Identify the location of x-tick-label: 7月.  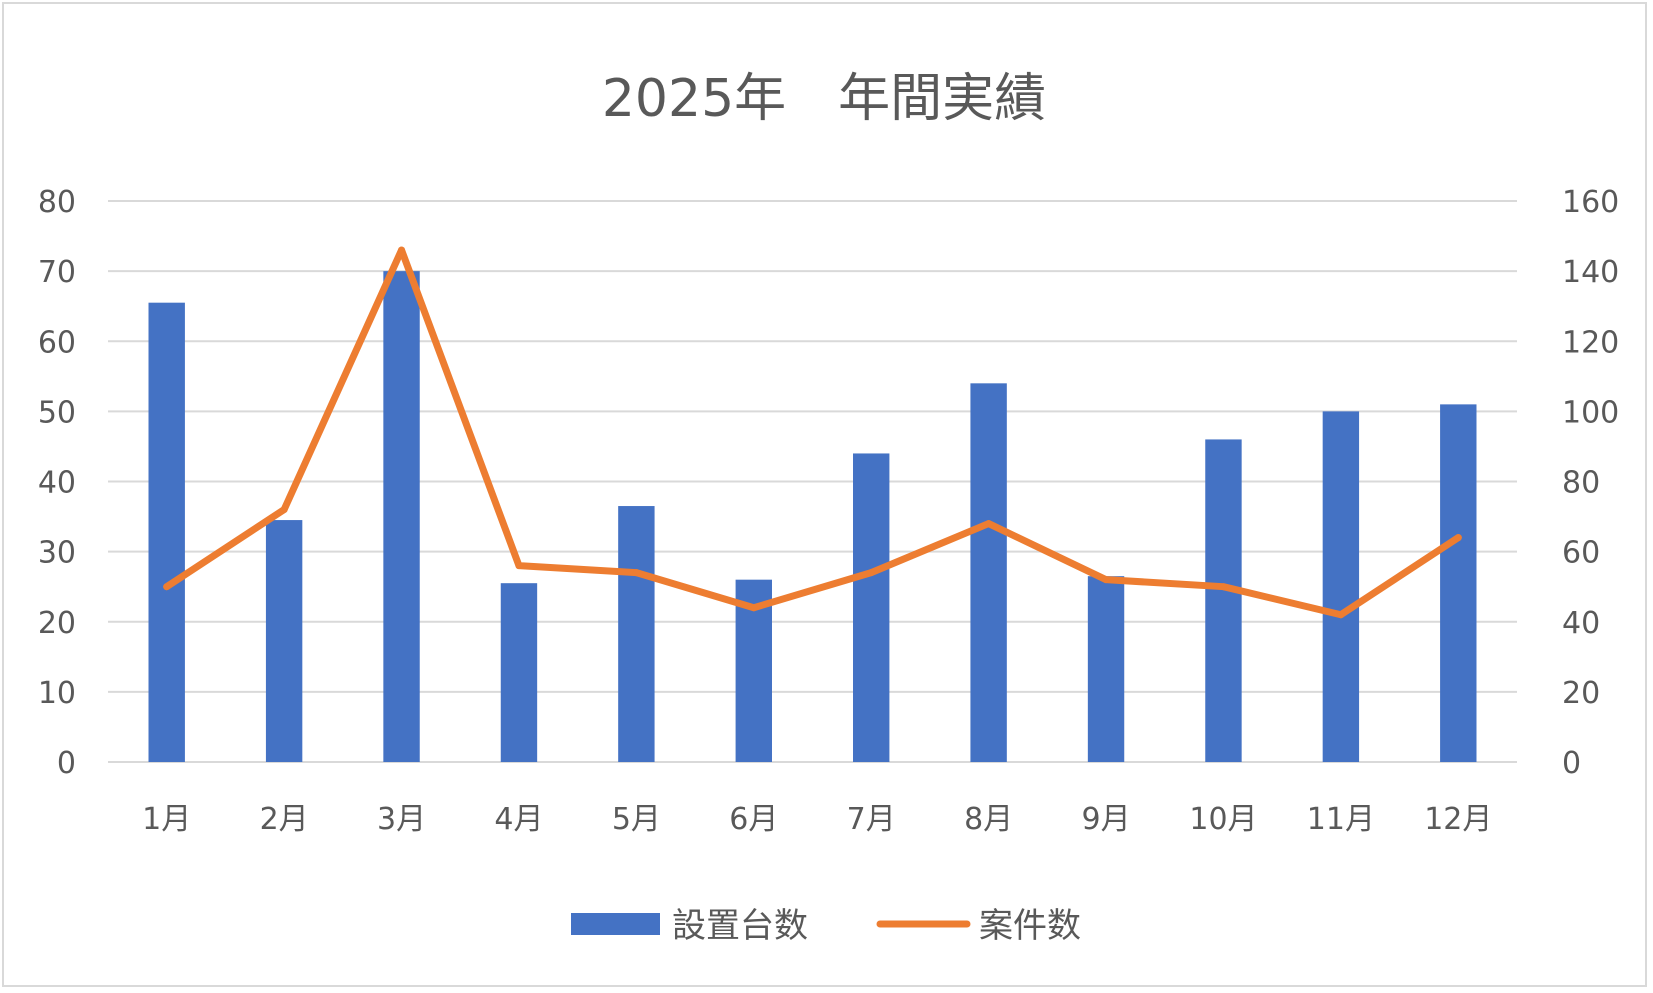
(871, 819).